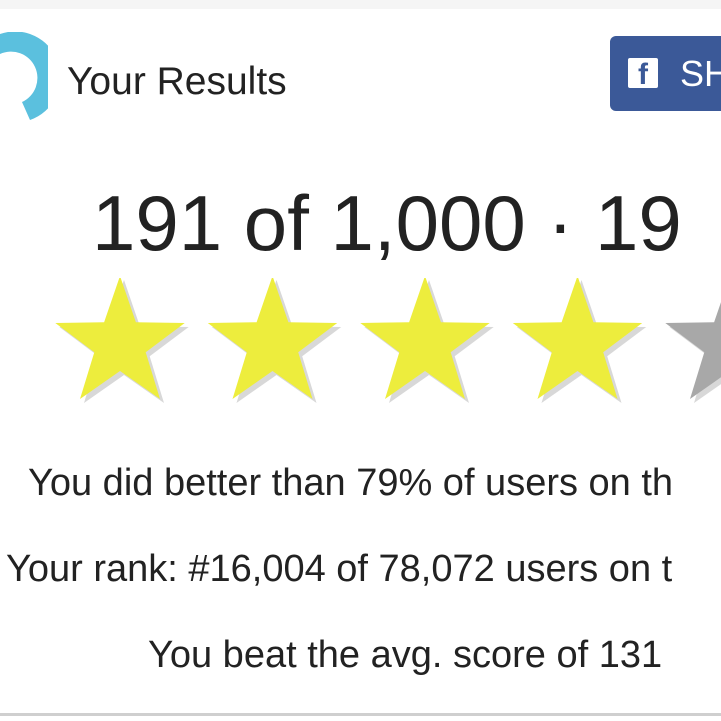  I want to click on facebook-icon: f, so click(643, 73).